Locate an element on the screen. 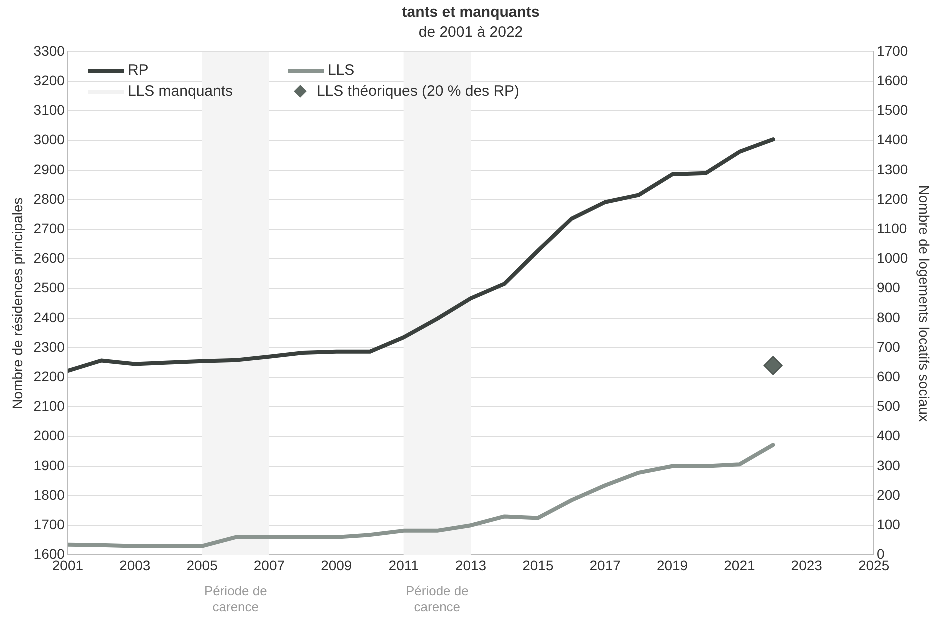 The image size is (946, 620). y2-tick-label: 1000 is located at coordinates (892, 258).